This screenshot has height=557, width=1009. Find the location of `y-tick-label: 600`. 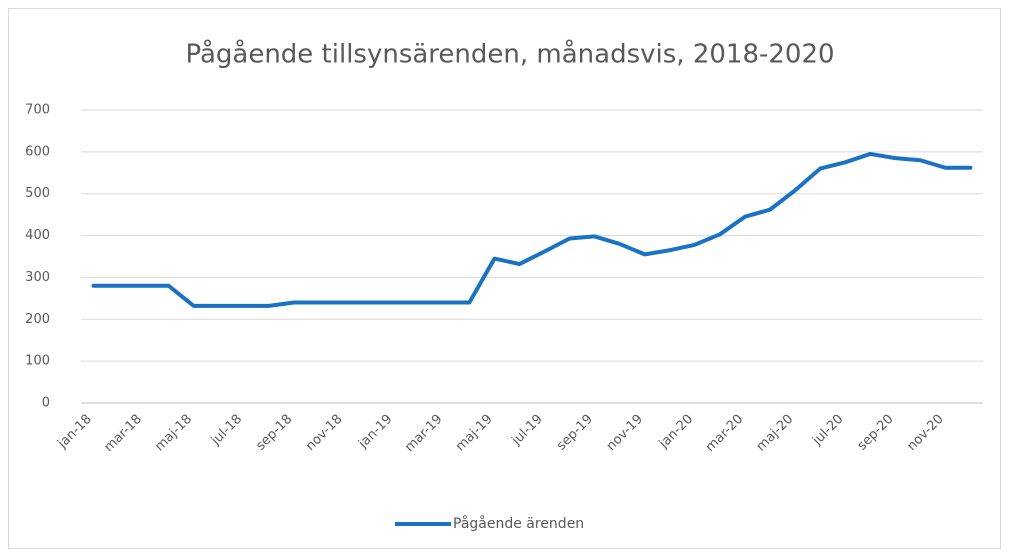

y-tick-label: 600 is located at coordinates (37, 151).